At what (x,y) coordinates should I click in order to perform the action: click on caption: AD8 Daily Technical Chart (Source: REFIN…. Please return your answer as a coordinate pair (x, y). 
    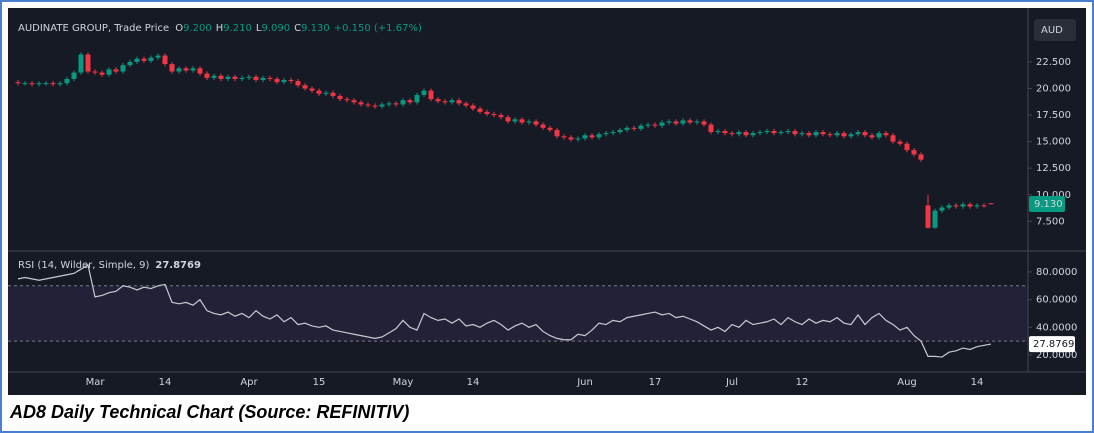
    Looking at the image, I should click on (209, 412).